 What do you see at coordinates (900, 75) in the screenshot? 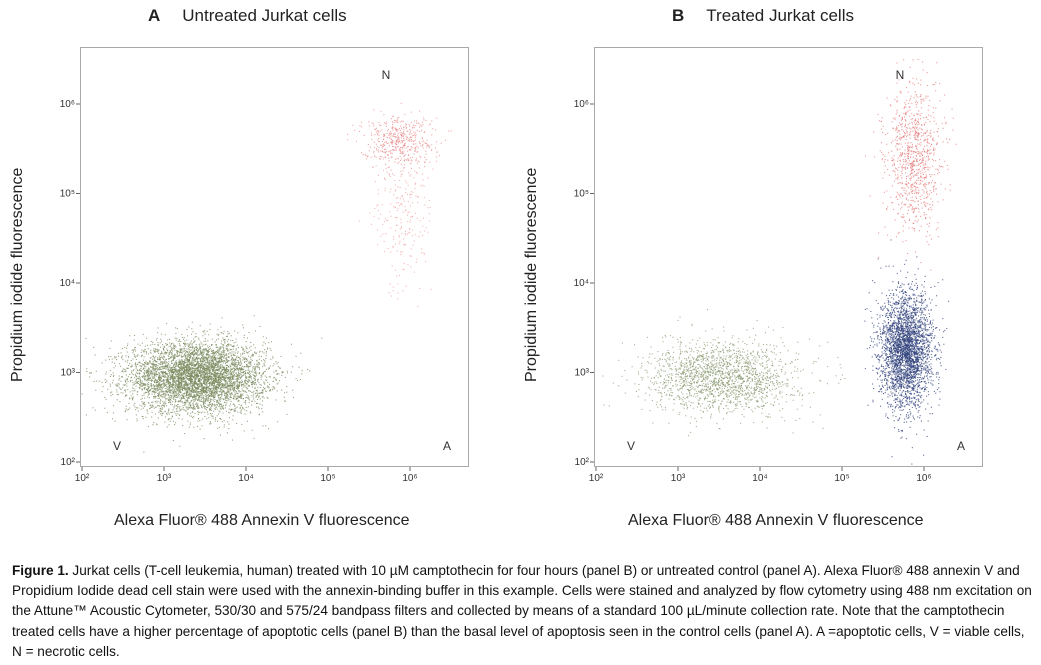
I see `panel-b-quadrant-label-n: N` at bounding box center [900, 75].